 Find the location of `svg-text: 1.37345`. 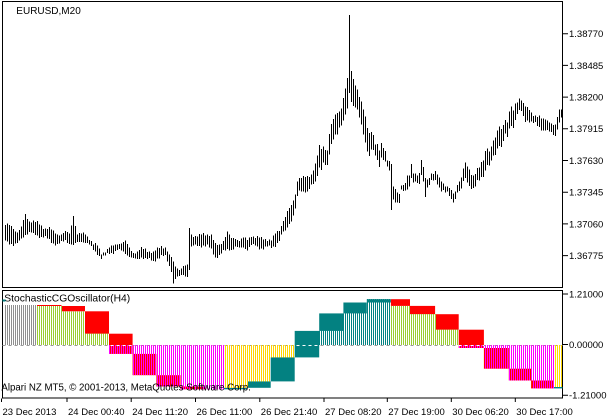

svg-text: 1.37345 is located at coordinates (586, 193).